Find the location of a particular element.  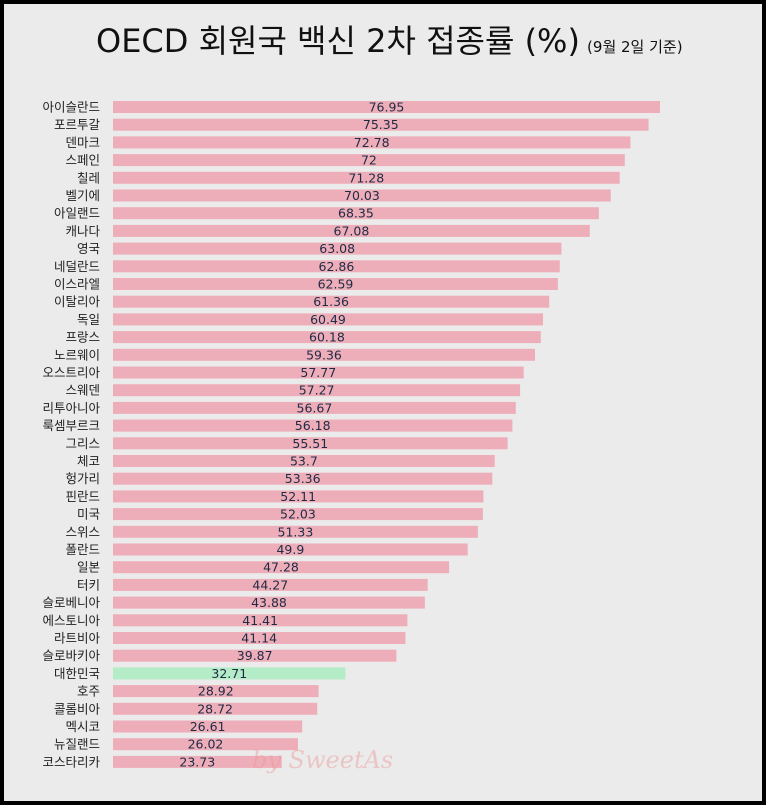

value-label: 23.73 is located at coordinates (197, 761).